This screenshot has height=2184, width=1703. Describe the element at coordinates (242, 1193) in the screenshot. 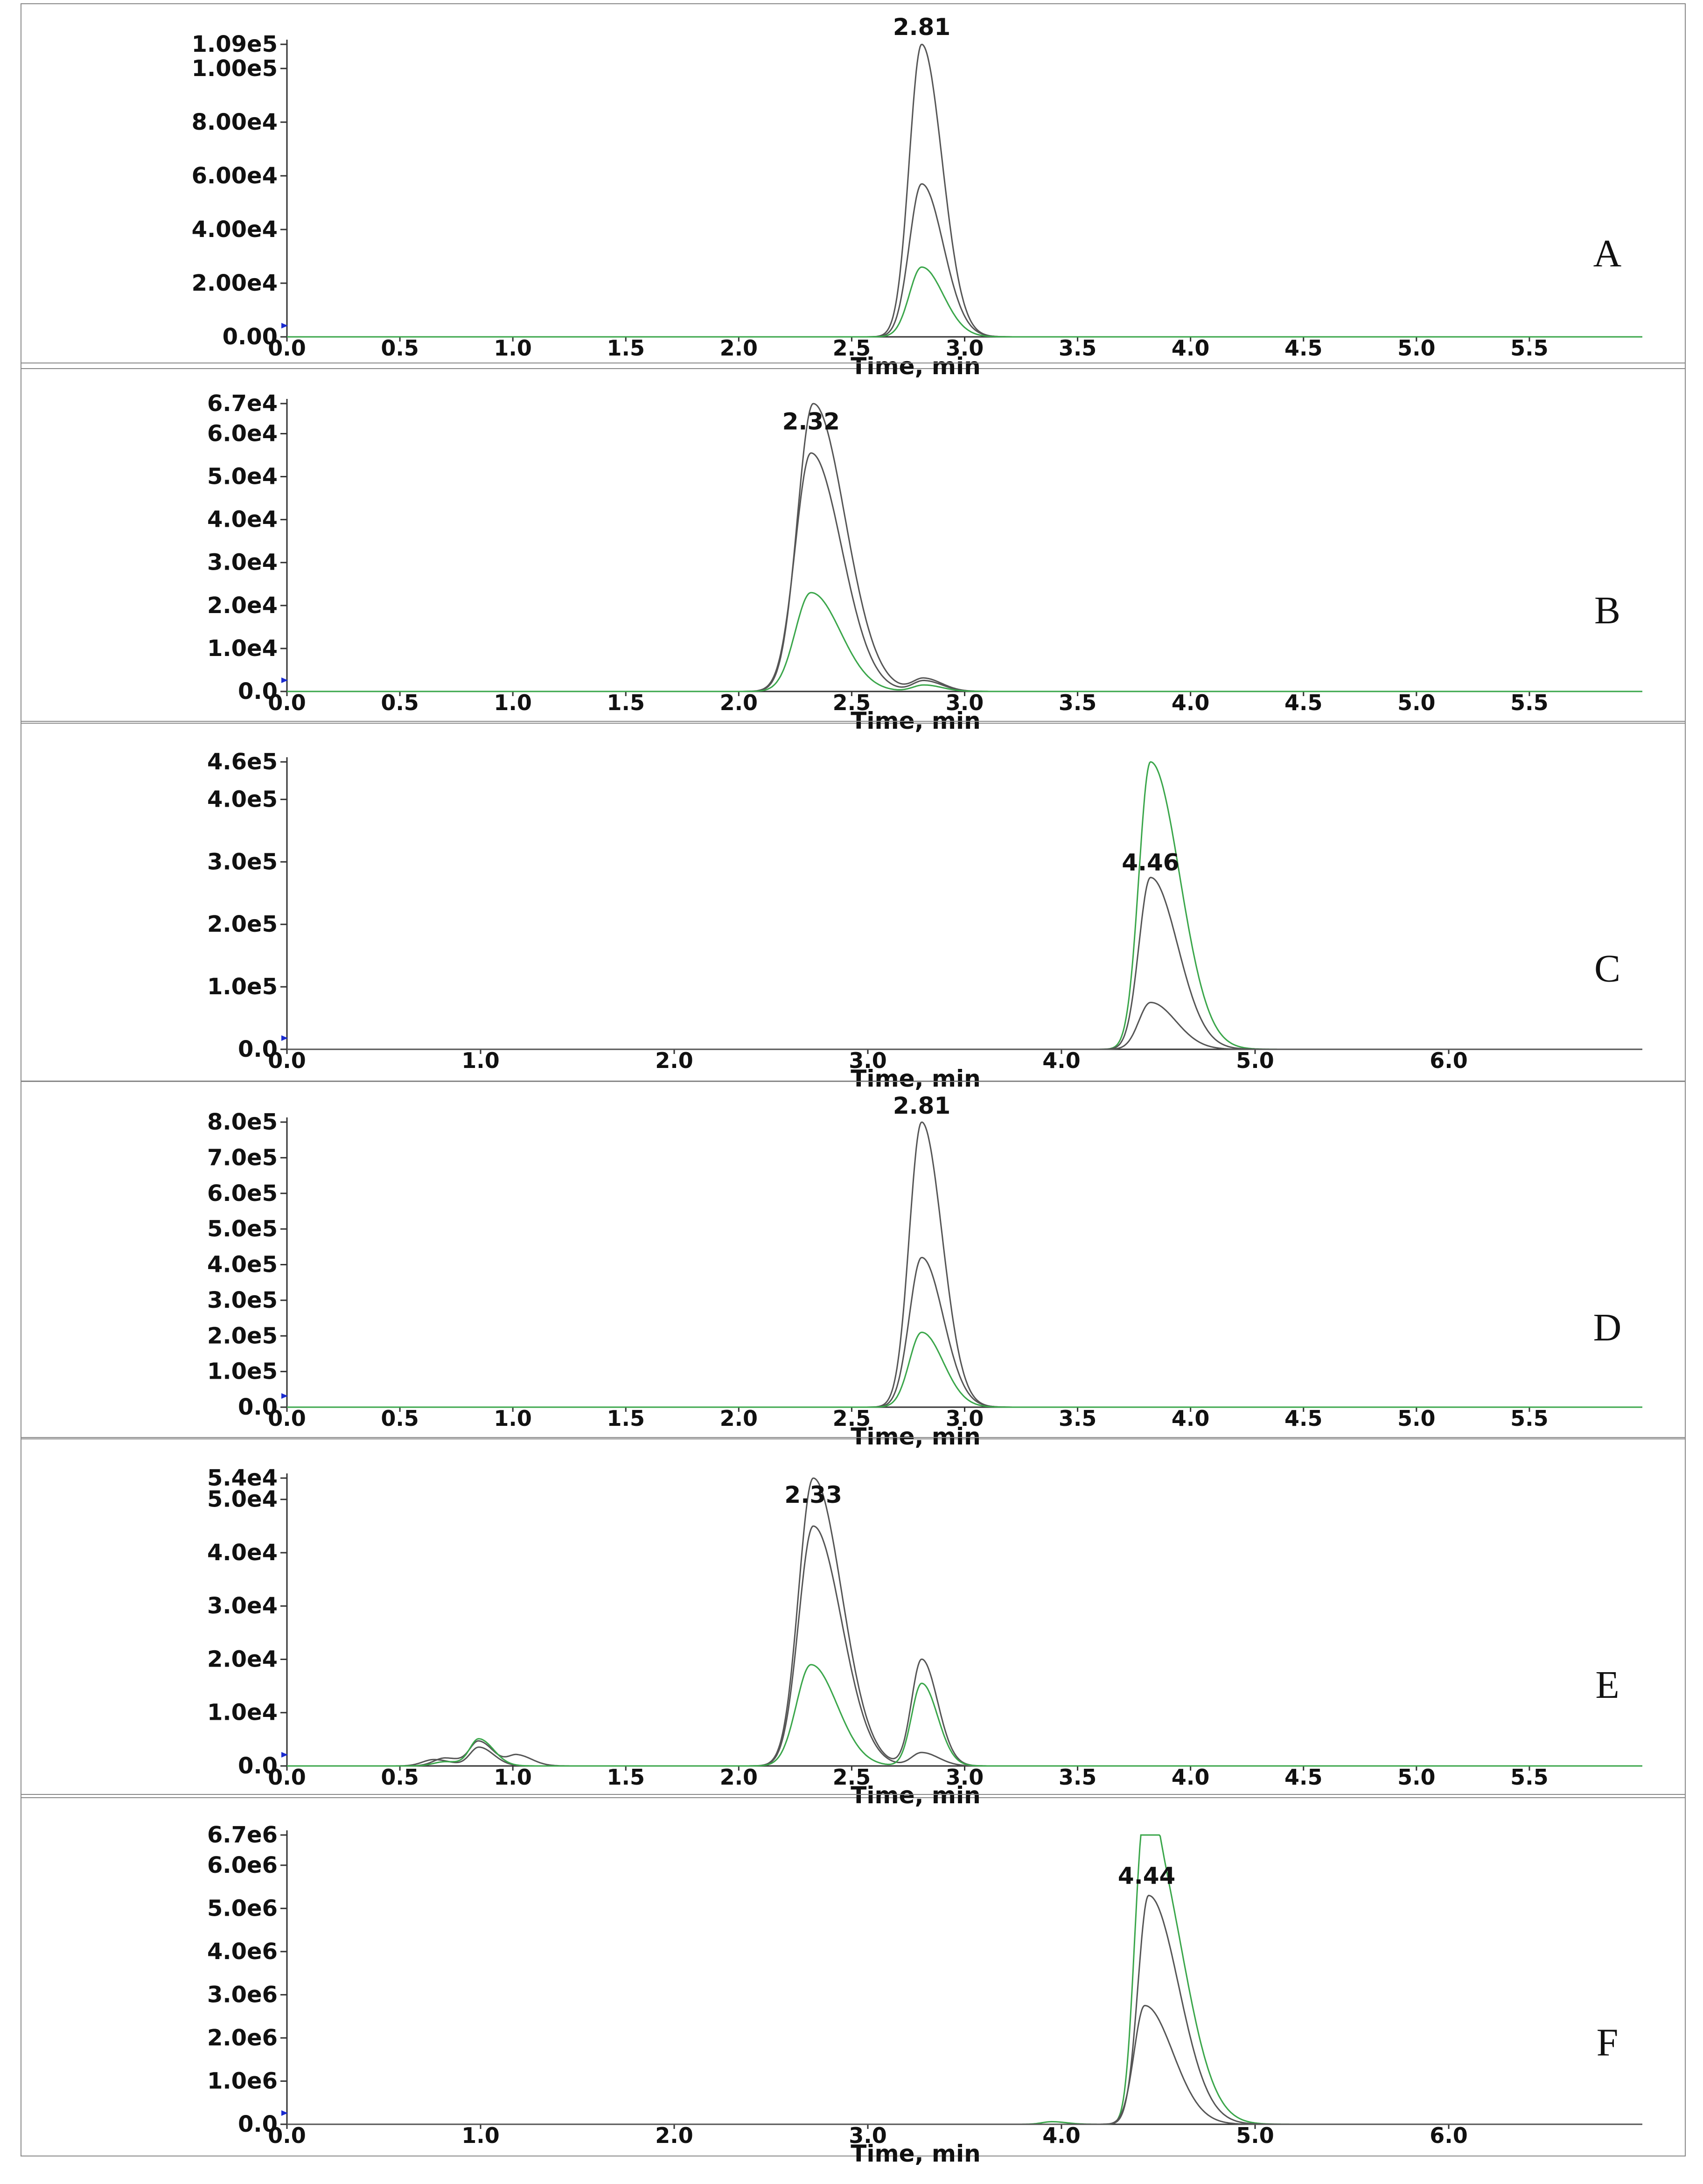

I see `y-tick-label: 6.0e5` at that location.